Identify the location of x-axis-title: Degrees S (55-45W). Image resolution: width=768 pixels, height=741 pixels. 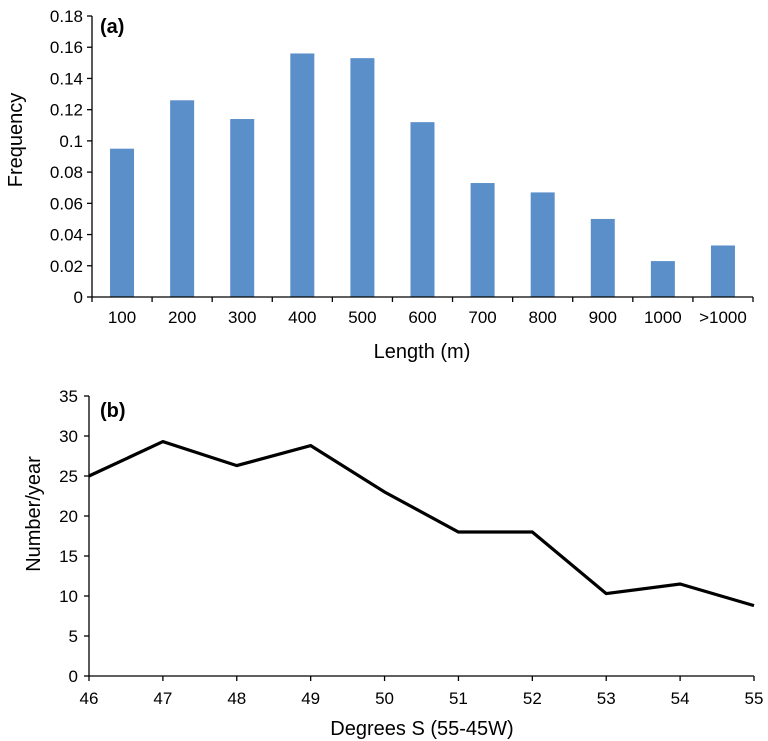
(421, 729).